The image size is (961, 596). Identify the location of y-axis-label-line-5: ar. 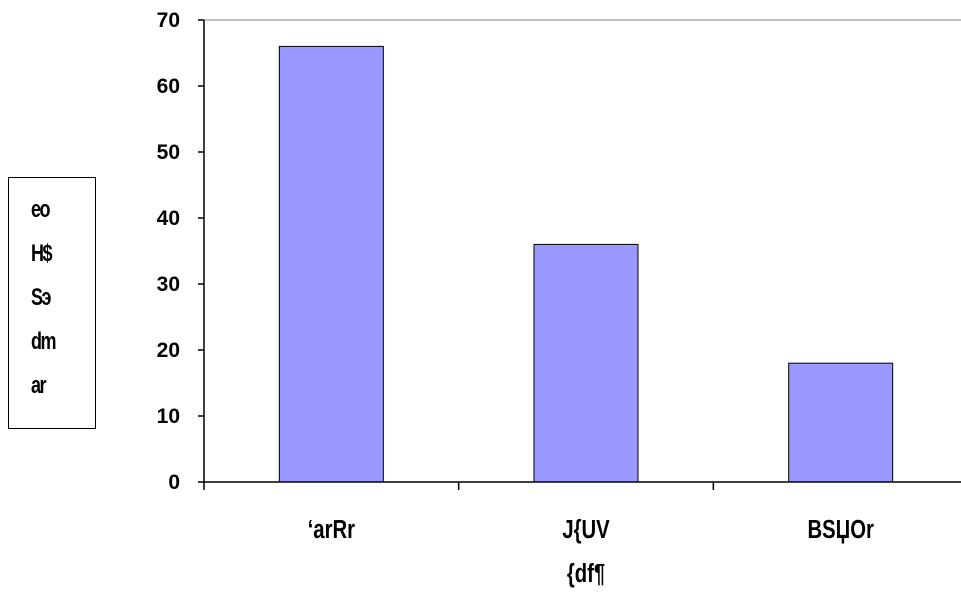
(38, 385).